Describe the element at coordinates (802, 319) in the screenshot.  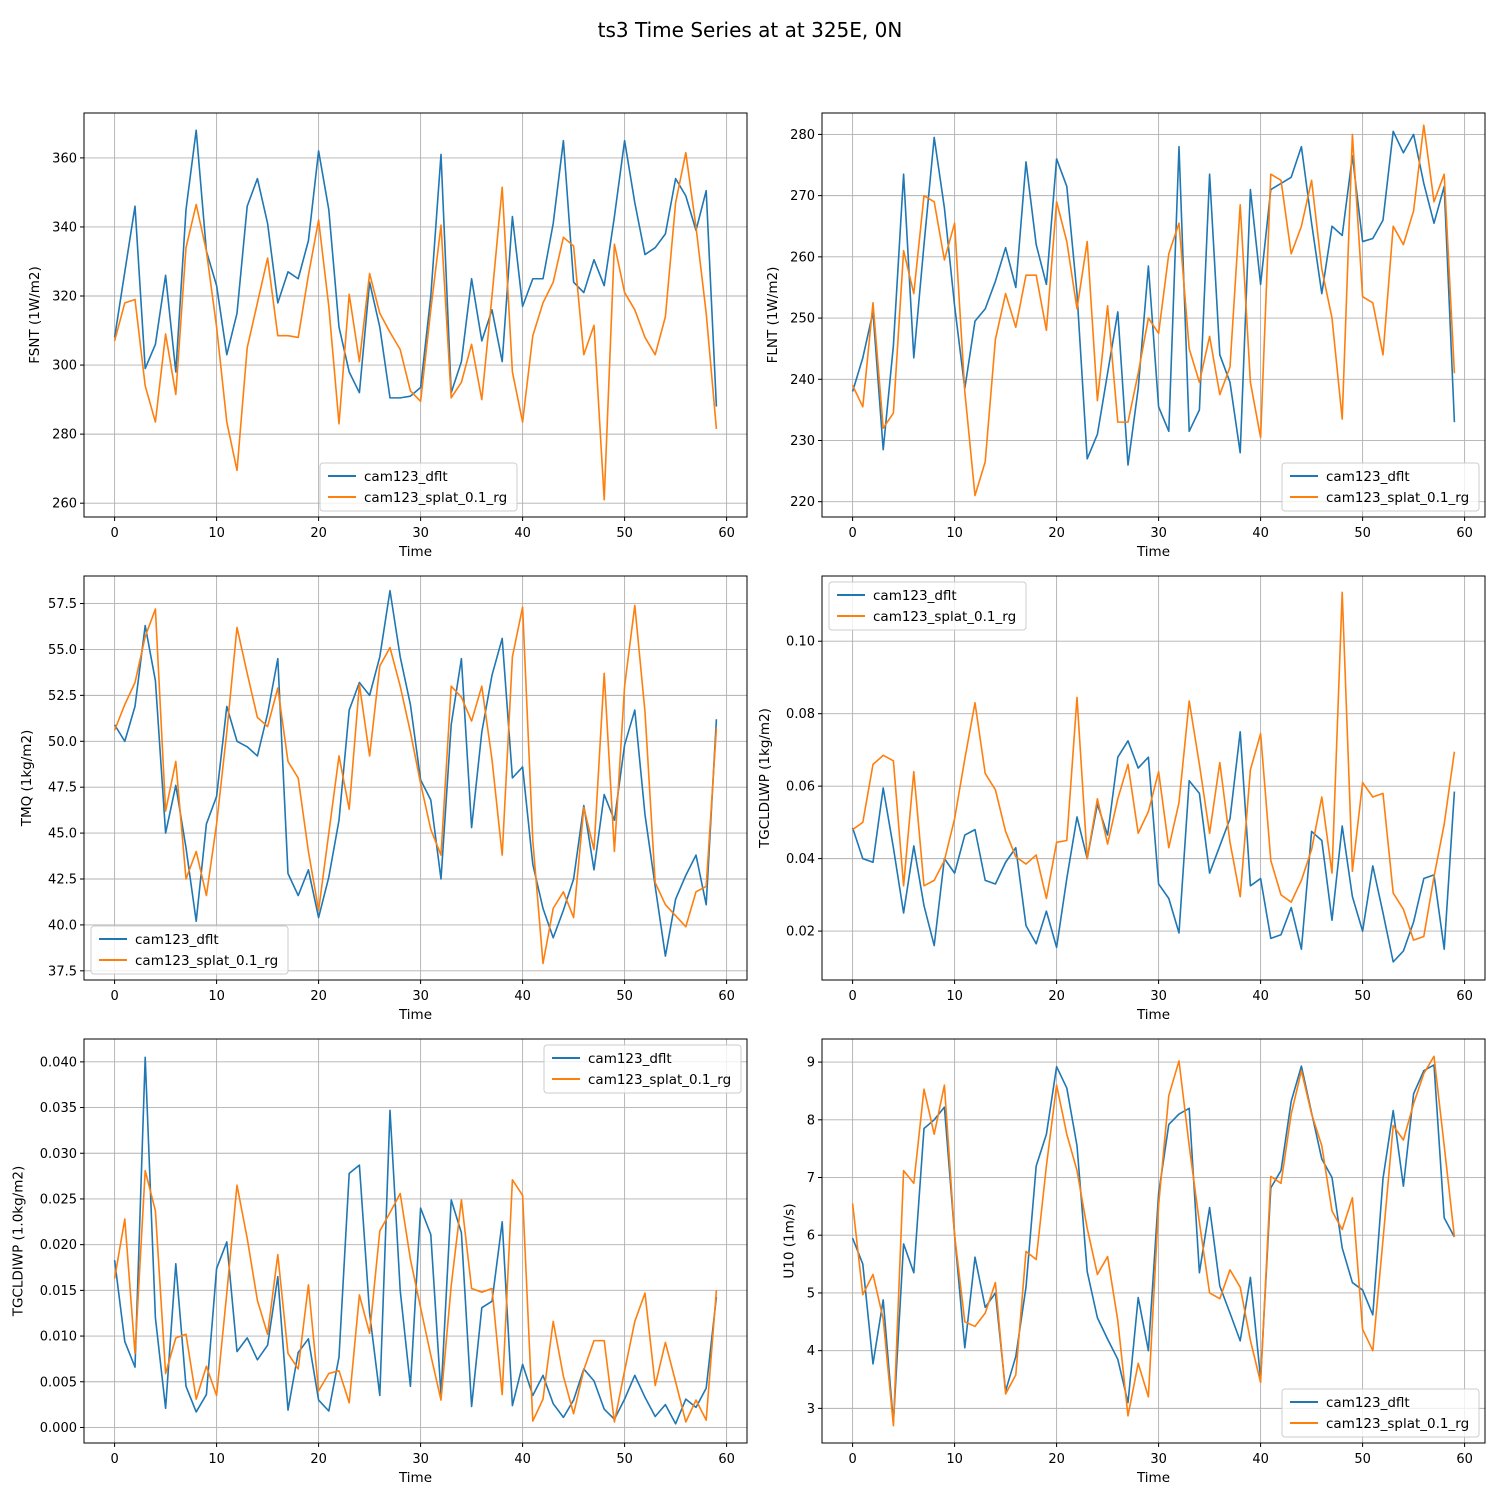
I see `y-tick-label: 250` at that location.